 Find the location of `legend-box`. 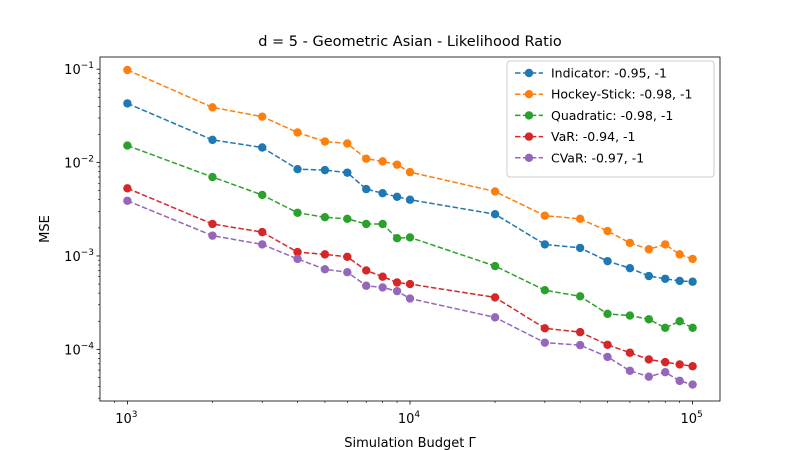

legend-box is located at coordinates (610, 119).